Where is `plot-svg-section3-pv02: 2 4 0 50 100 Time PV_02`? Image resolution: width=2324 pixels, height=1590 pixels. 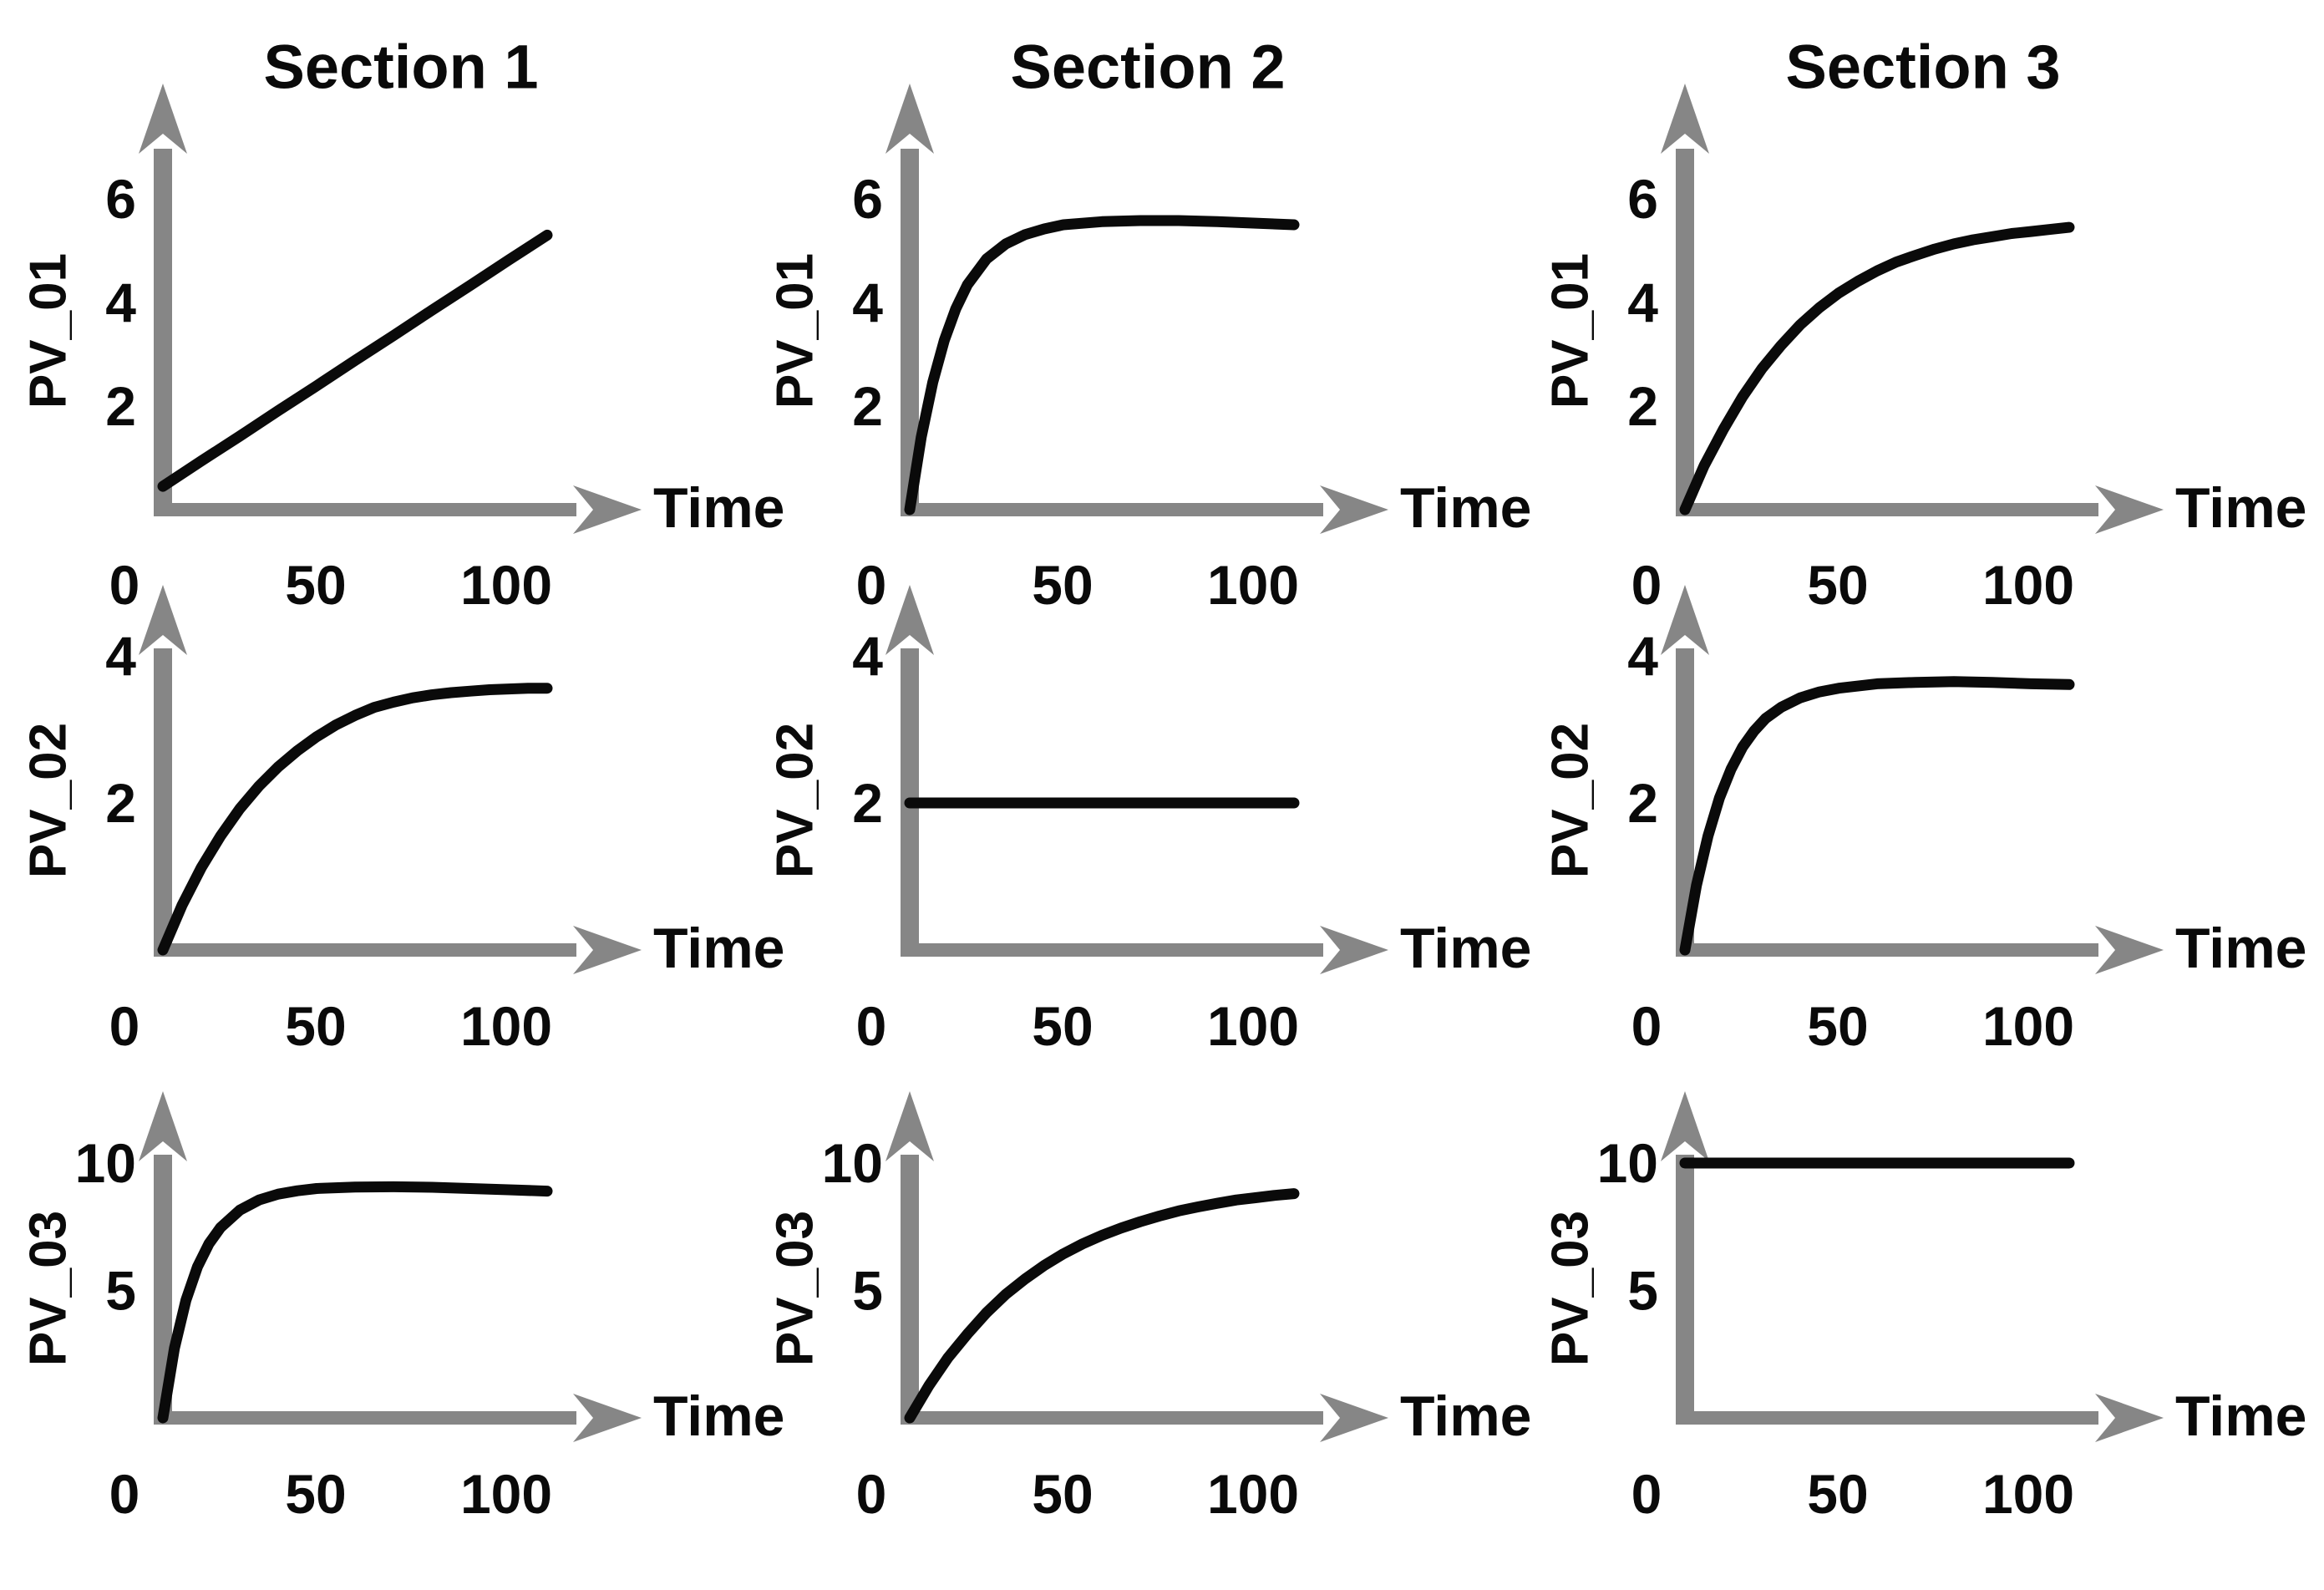 plot-svg-section3-pv02: 2 4 0 50 100 Time PV_02 is located at coordinates (1924, 821).